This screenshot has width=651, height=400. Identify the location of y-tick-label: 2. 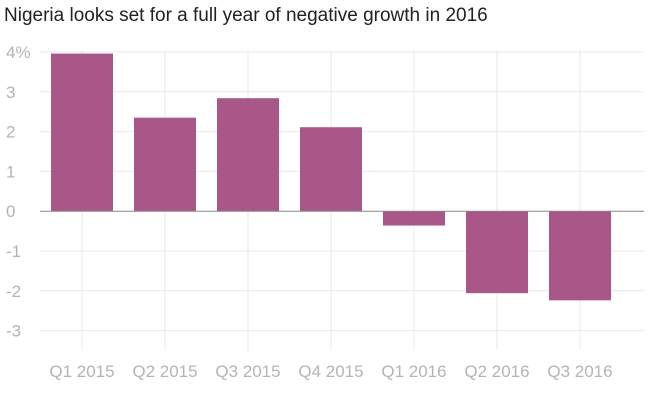
(10, 132).